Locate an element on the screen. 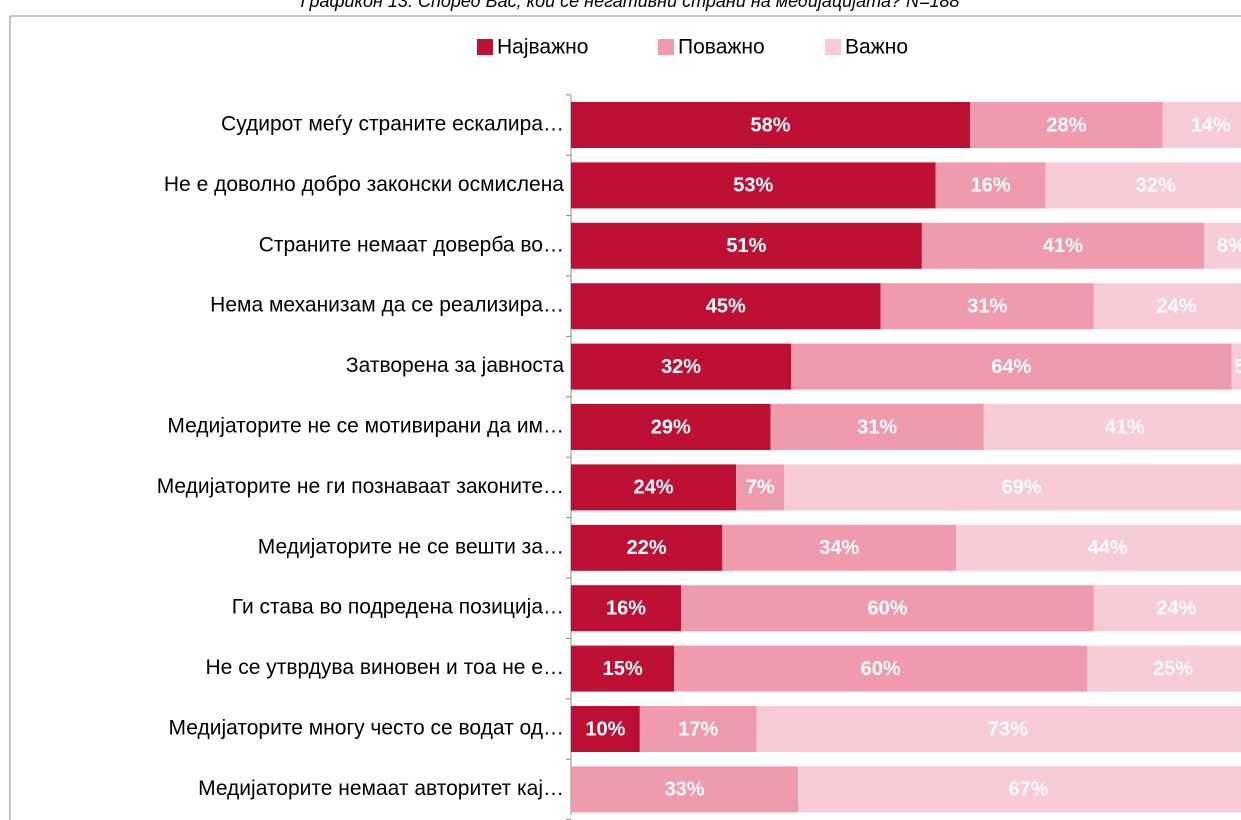 This screenshot has height=820, width=1241. category-label: Не е доволно добро законски осмислена is located at coordinates (364, 184).